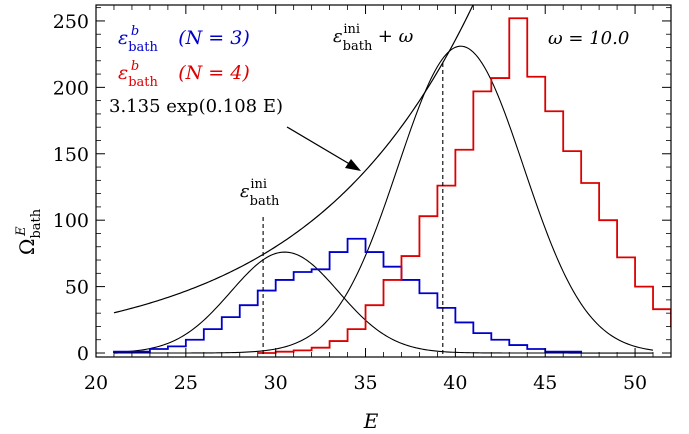  Describe the element at coordinates (245, 191) in the screenshot. I see `vline-ini-symbol: ε` at that location.